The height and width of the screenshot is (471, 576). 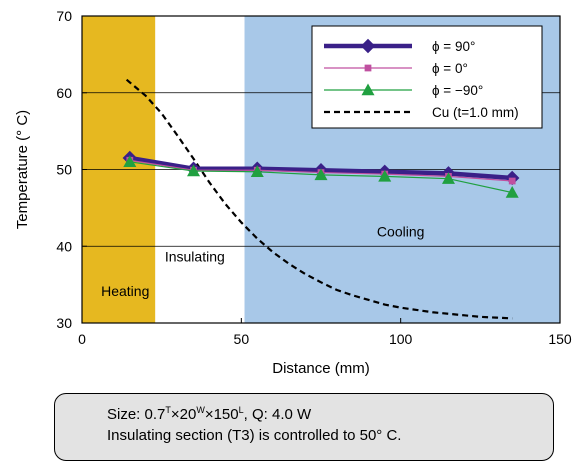 What do you see at coordinates (82, 339) in the screenshot?
I see `x-tick-label: 0` at bounding box center [82, 339].